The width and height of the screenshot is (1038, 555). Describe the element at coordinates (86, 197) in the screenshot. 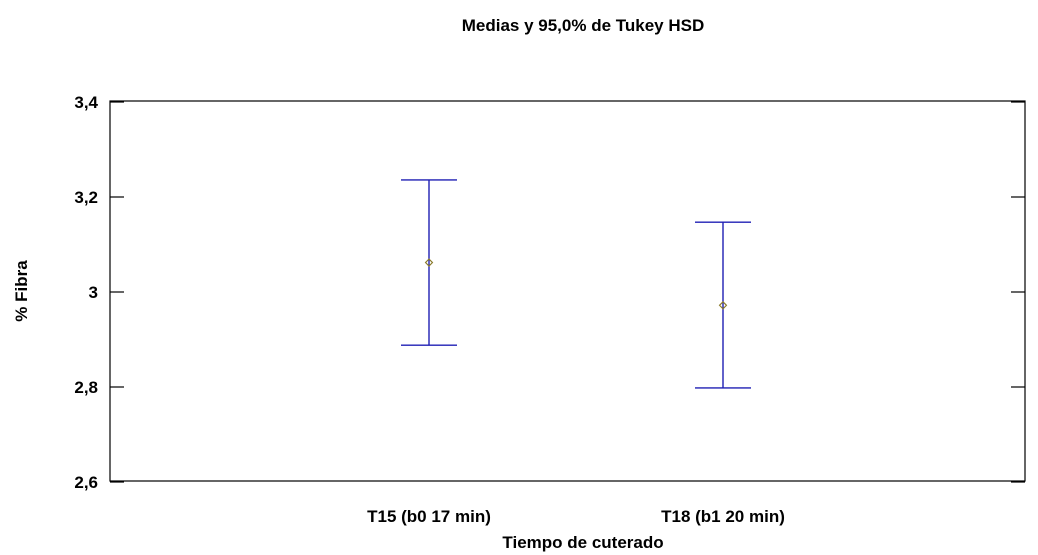

I see `y-tick-label: 3,2` at that location.